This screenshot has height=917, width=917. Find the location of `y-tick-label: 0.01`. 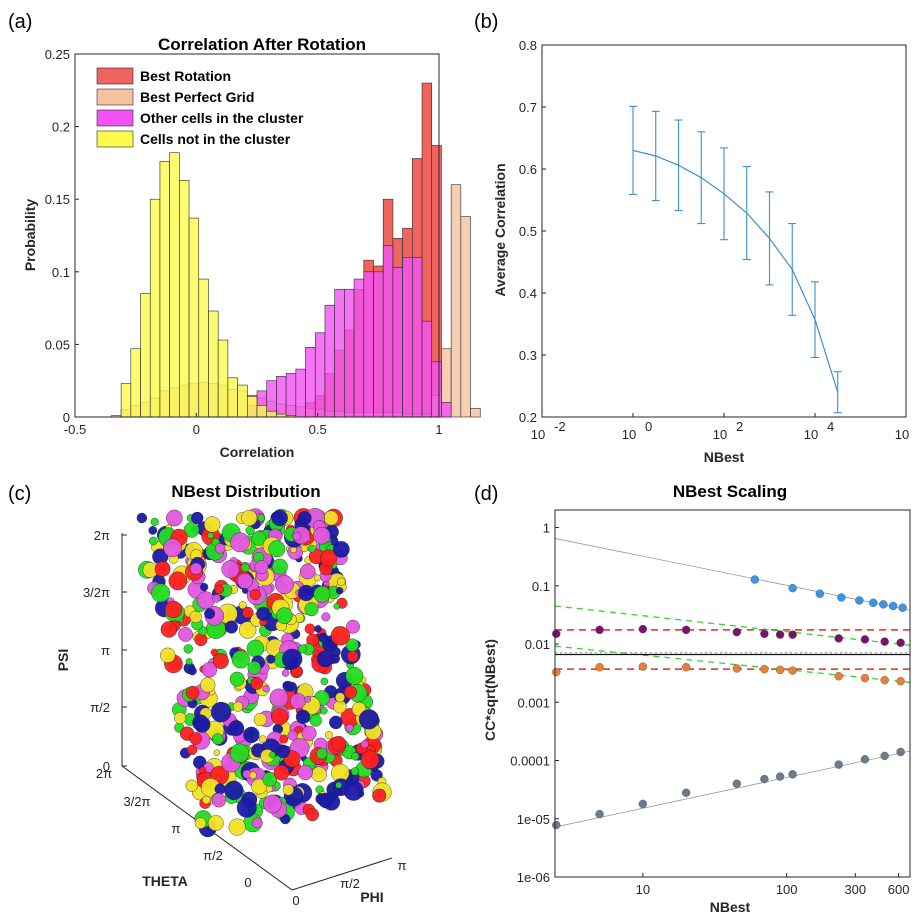

y-tick-label: 0.01 is located at coordinates (537, 644).